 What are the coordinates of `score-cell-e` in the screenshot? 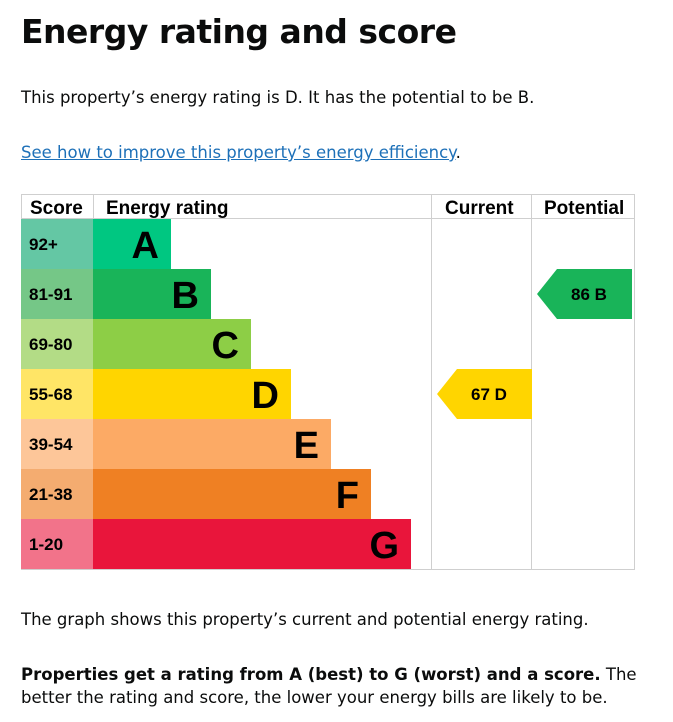 It's located at (57, 444).